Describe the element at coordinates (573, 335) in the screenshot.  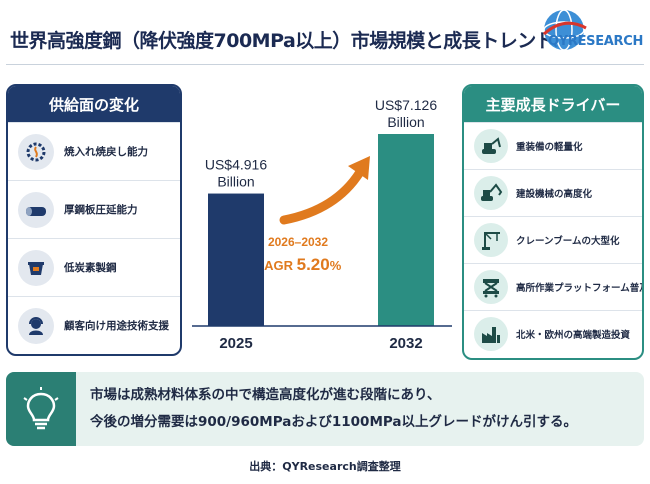
I see `driver-item-label: 北米・欧州の高端製造投資` at that location.